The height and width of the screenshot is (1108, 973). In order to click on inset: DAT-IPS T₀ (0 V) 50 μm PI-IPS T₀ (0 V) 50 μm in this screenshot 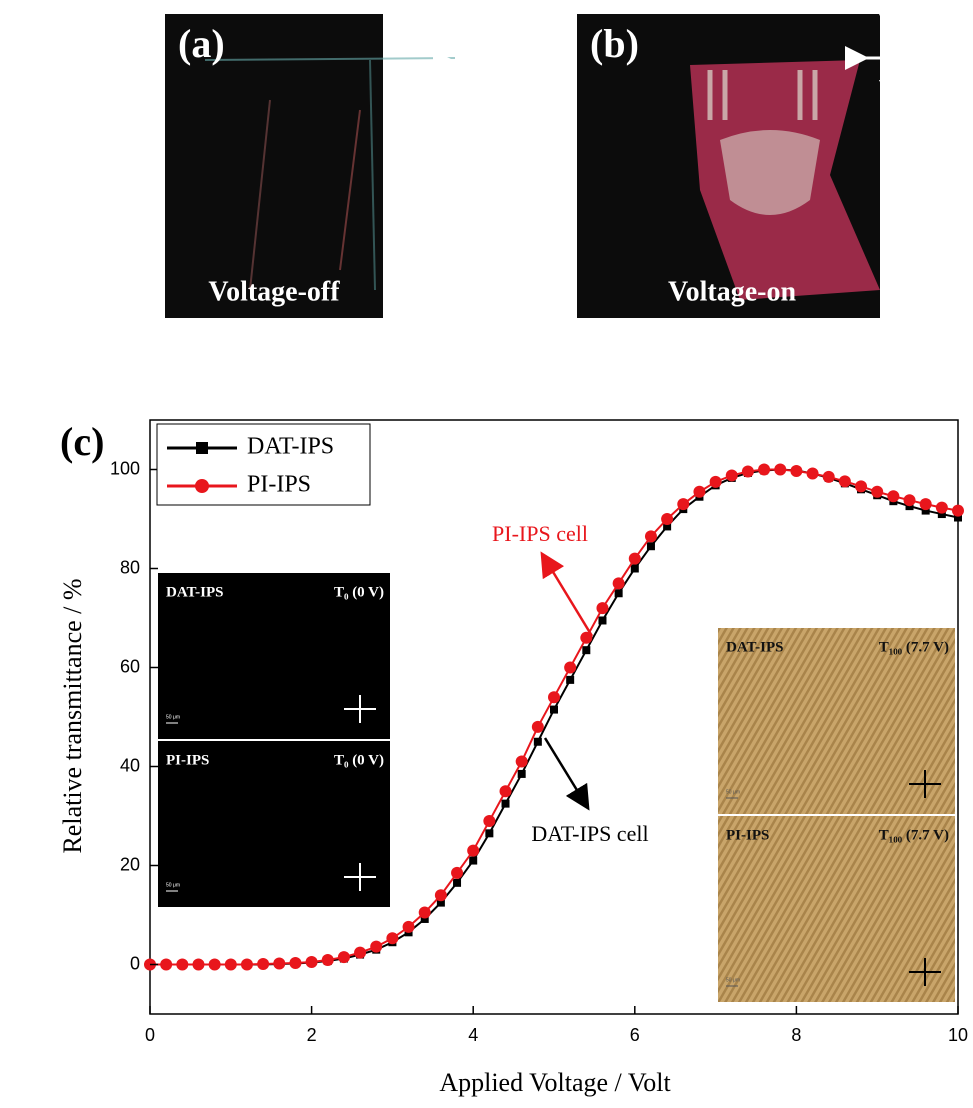, I will do `click(274, 740)`.